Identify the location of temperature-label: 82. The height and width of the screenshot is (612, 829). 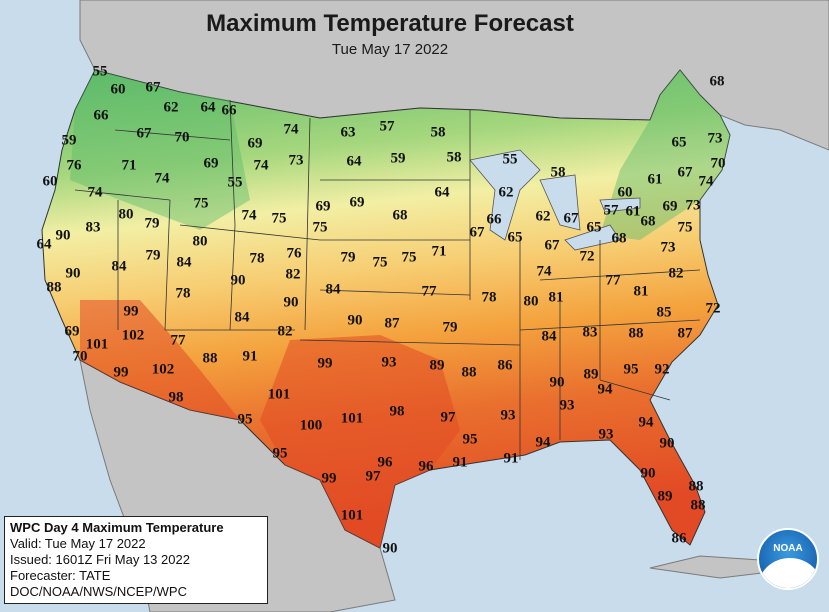
(285, 331).